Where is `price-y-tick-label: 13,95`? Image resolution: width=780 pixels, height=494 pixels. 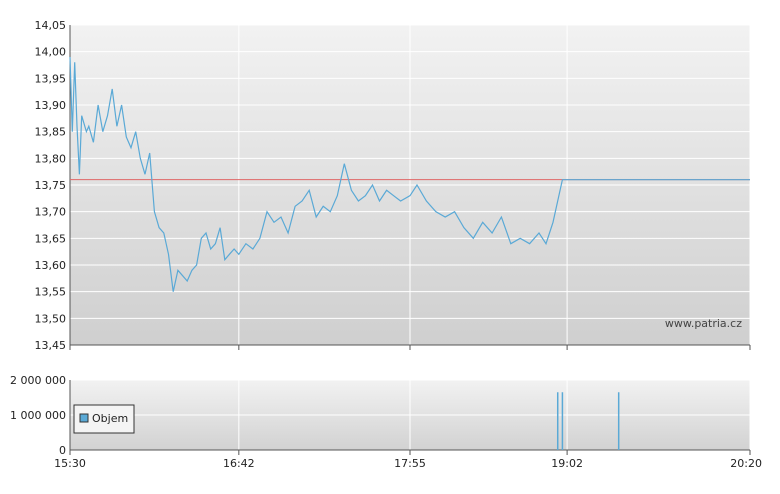
price-y-tick-label: 13,95 is located at coordinates (51, 78).